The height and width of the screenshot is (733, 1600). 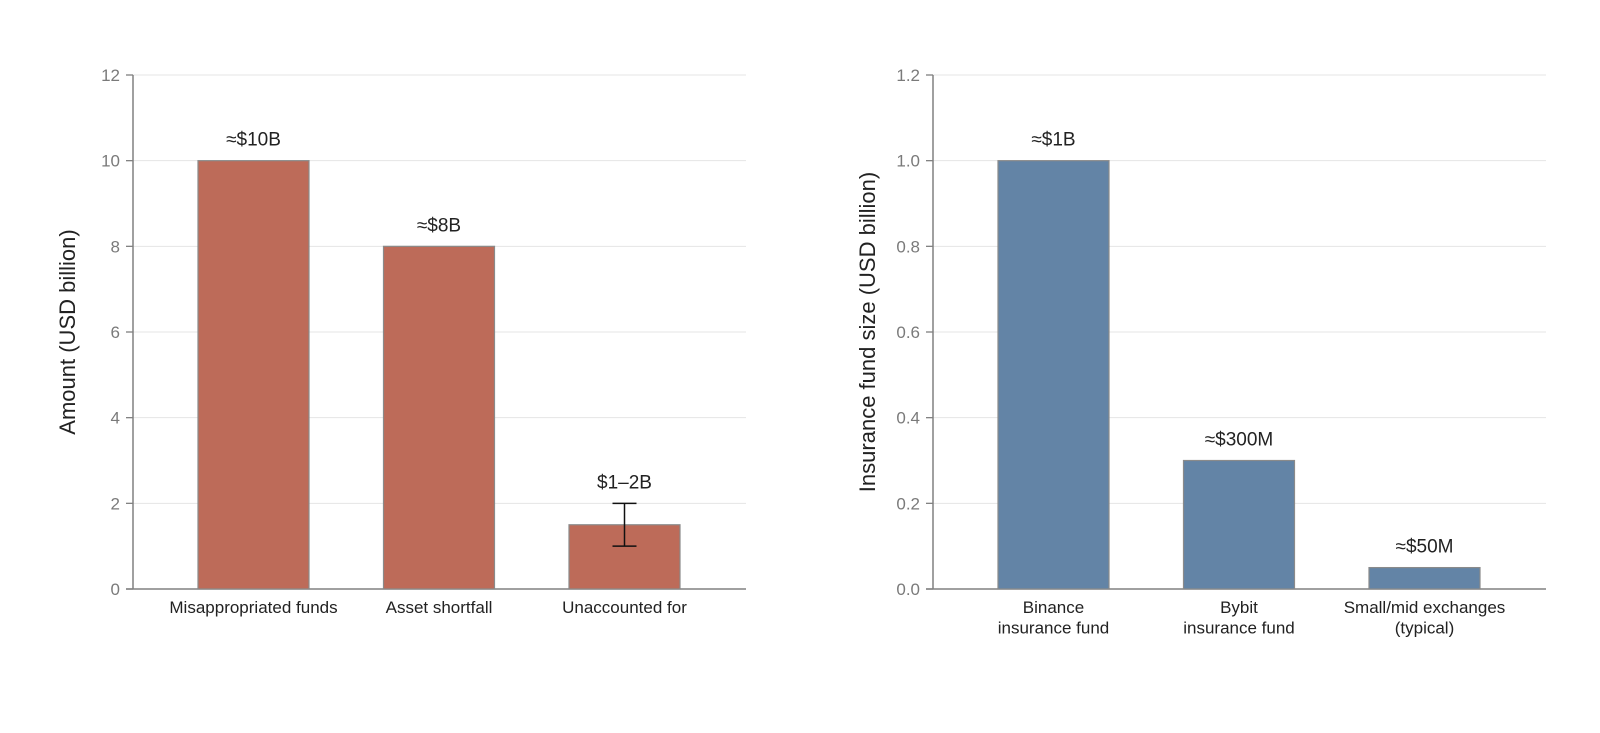 I want to click on y-axis-title: Insurance fund size (USD billion), so click(x=867, y=332).